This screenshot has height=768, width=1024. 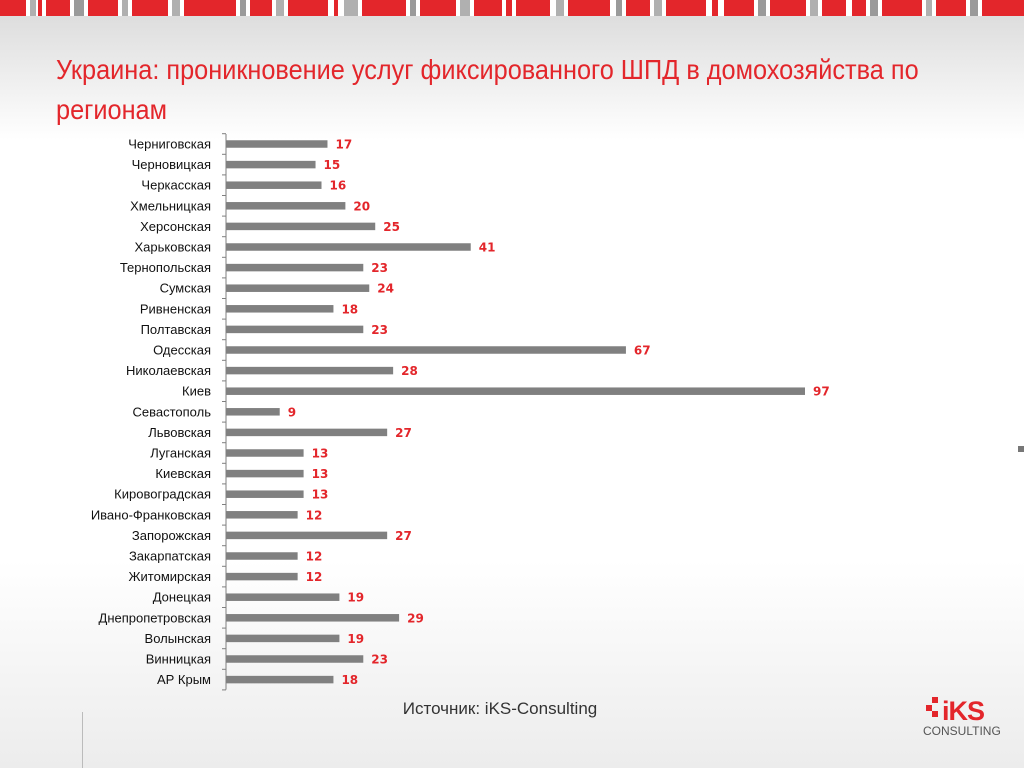 I want to click on category-label: Днепропетровская, so click(x=155, y=617).